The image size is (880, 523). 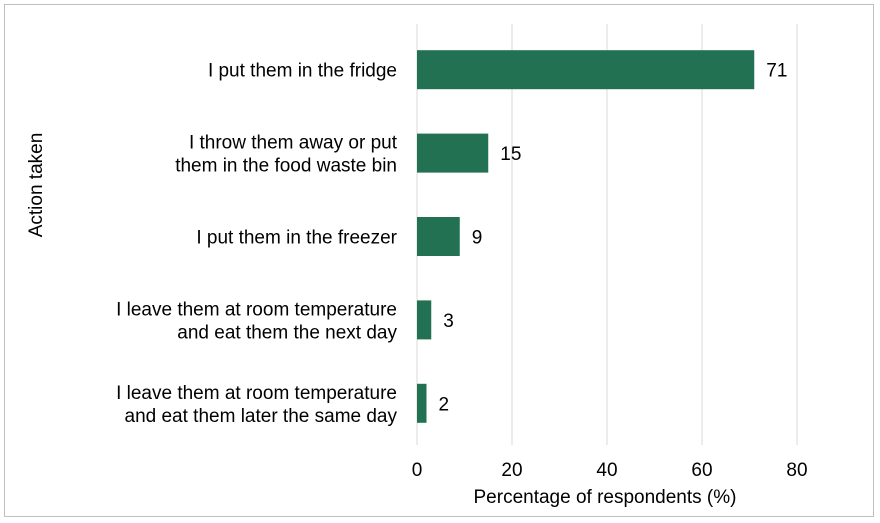 What do you see at coordinates (286, 166) in the screenshot?
I see `category-label: them in the food waste bin` at bounding box center [286, 166].